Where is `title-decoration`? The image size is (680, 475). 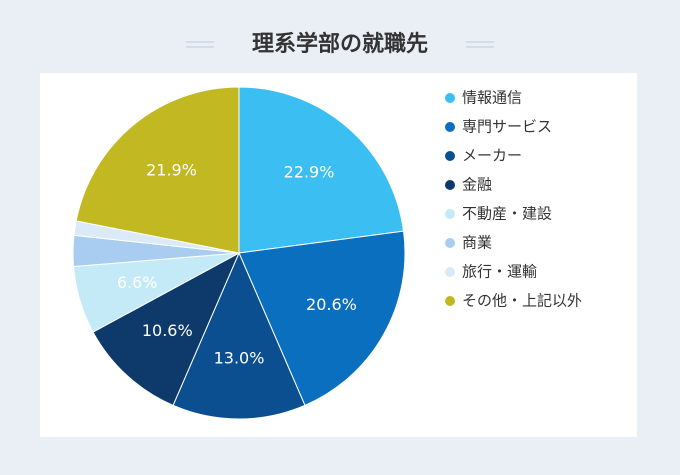
title-decoration is located at coordinates (340, 44).